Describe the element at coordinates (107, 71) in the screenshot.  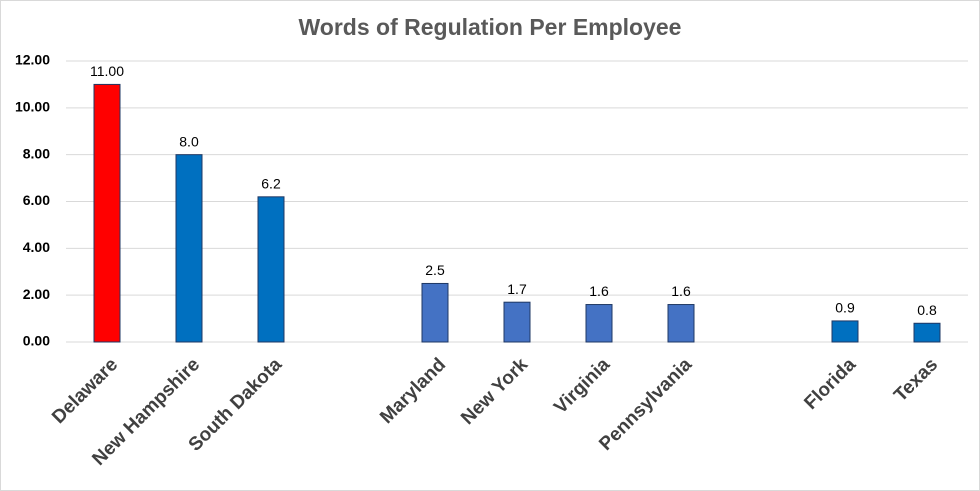
I see `value-label: 11.00` at that location.